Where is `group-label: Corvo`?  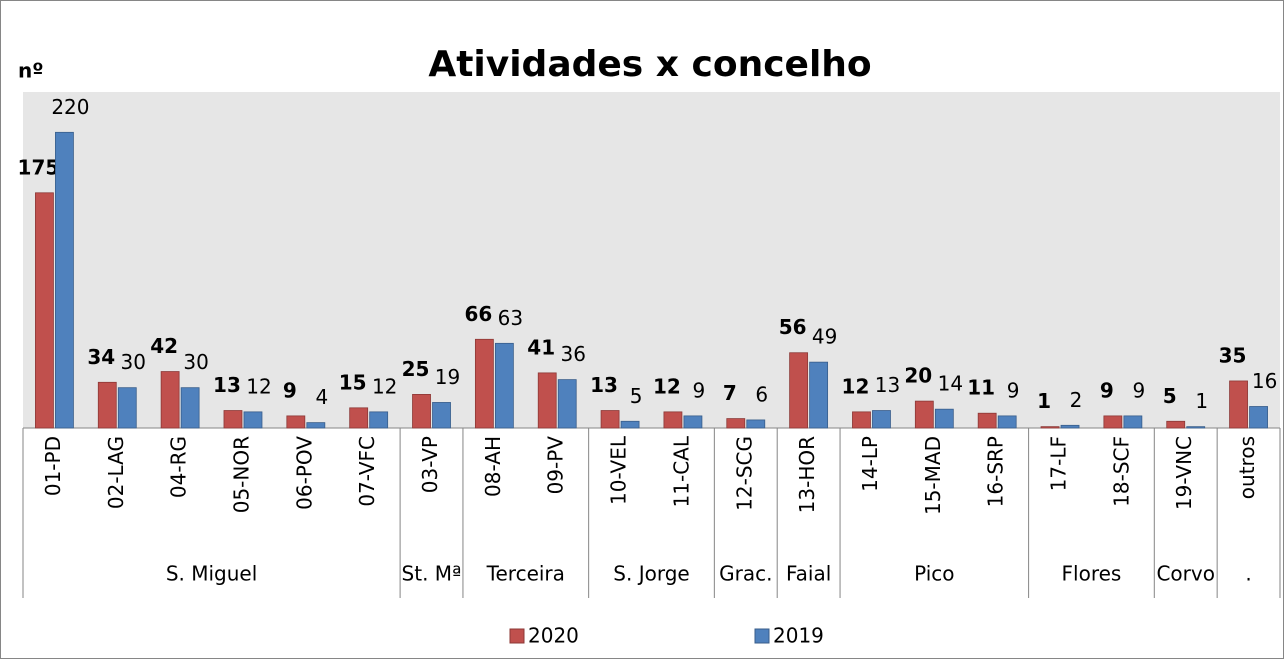 group-label: Corvo is located at coordinates (1185, 574).